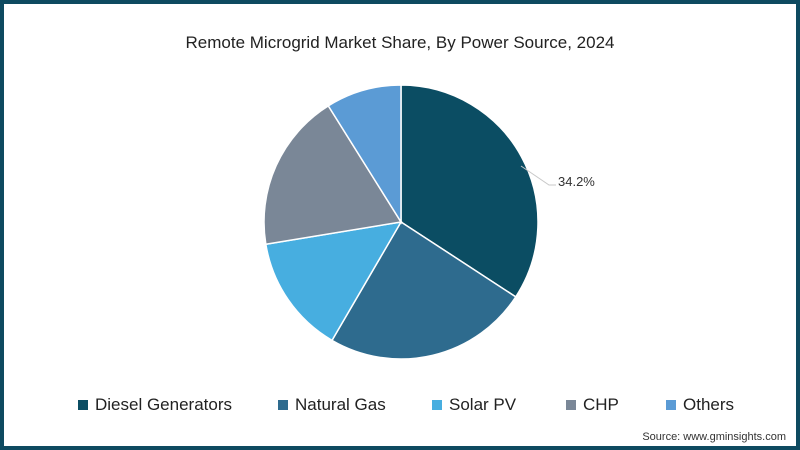 The width and height of the screenshot is (800, 450). What do you see at coordinates (714, 437) in the screenshot?
I see `source-note: Source: www.gminsights.com` at bounding box center [714, 437].